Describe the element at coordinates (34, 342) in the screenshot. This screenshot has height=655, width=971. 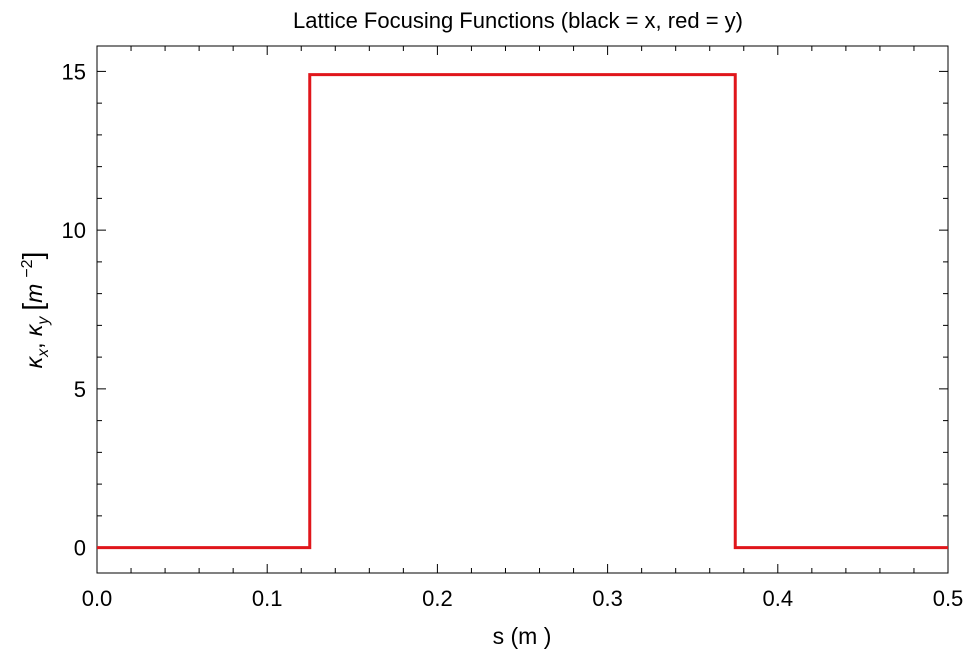
I see `y-label-sep: ,` at that location.